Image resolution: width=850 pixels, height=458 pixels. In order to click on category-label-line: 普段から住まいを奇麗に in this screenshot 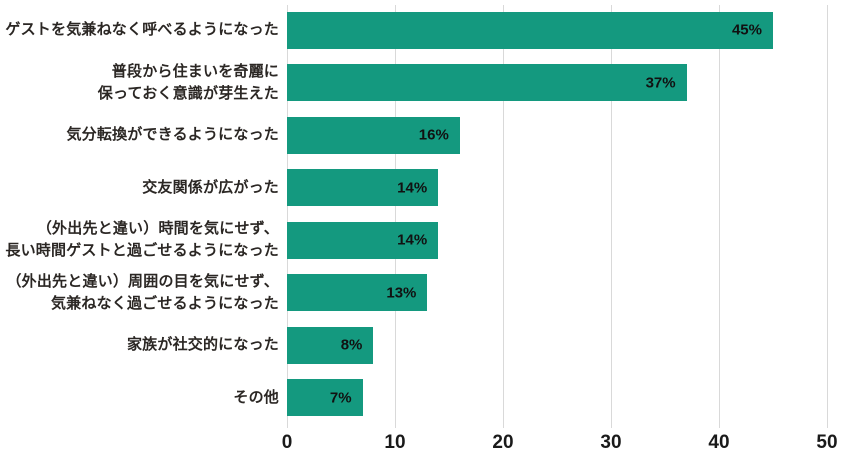, I will do `click(195, 71)`.